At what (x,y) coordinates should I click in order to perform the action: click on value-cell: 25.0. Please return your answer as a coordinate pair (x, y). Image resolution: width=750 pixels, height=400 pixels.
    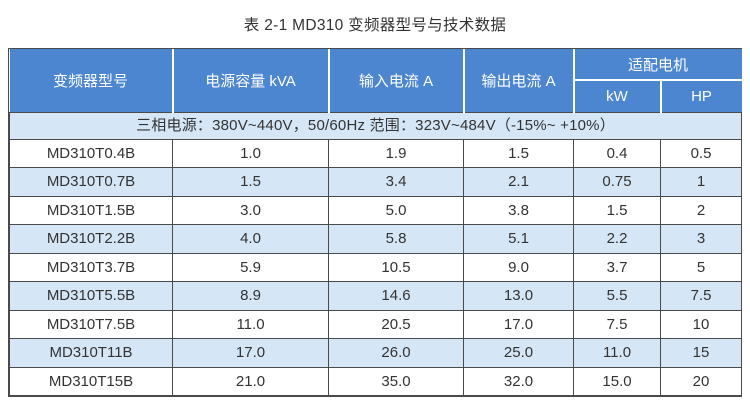
    Looking at the image, I should click on (518, 353).